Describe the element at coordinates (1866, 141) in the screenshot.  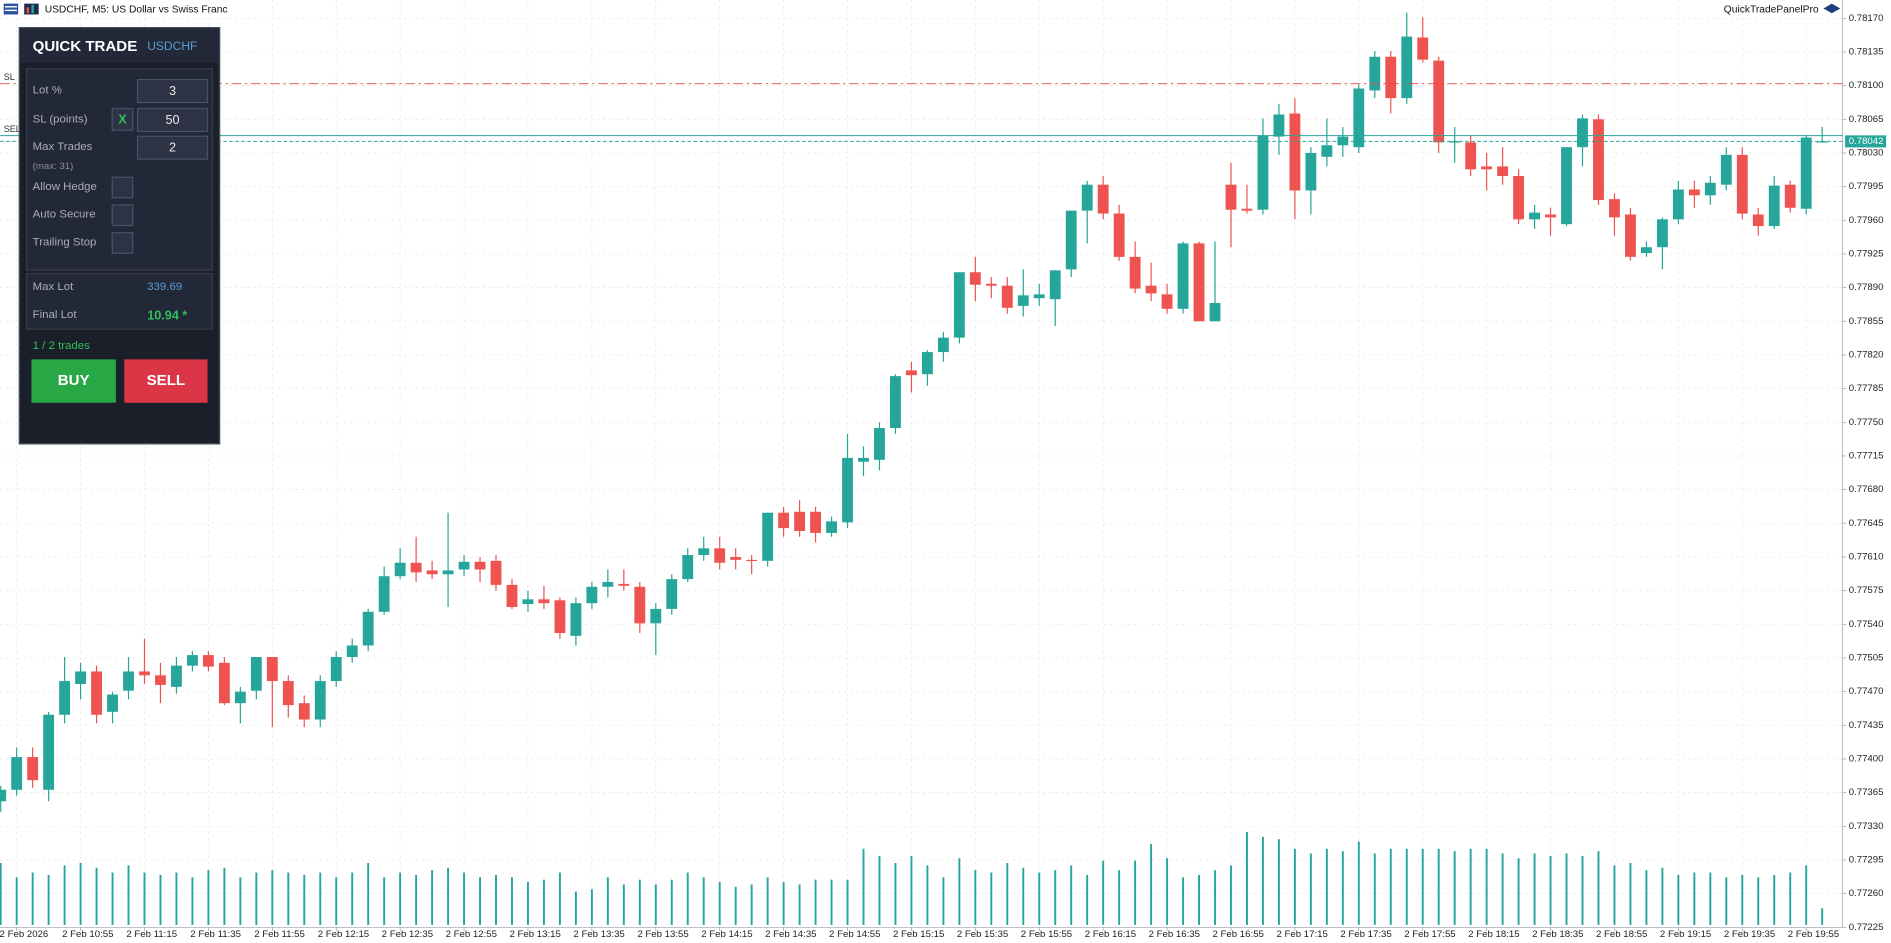
I see `bid-label: 0.78042` at that location.